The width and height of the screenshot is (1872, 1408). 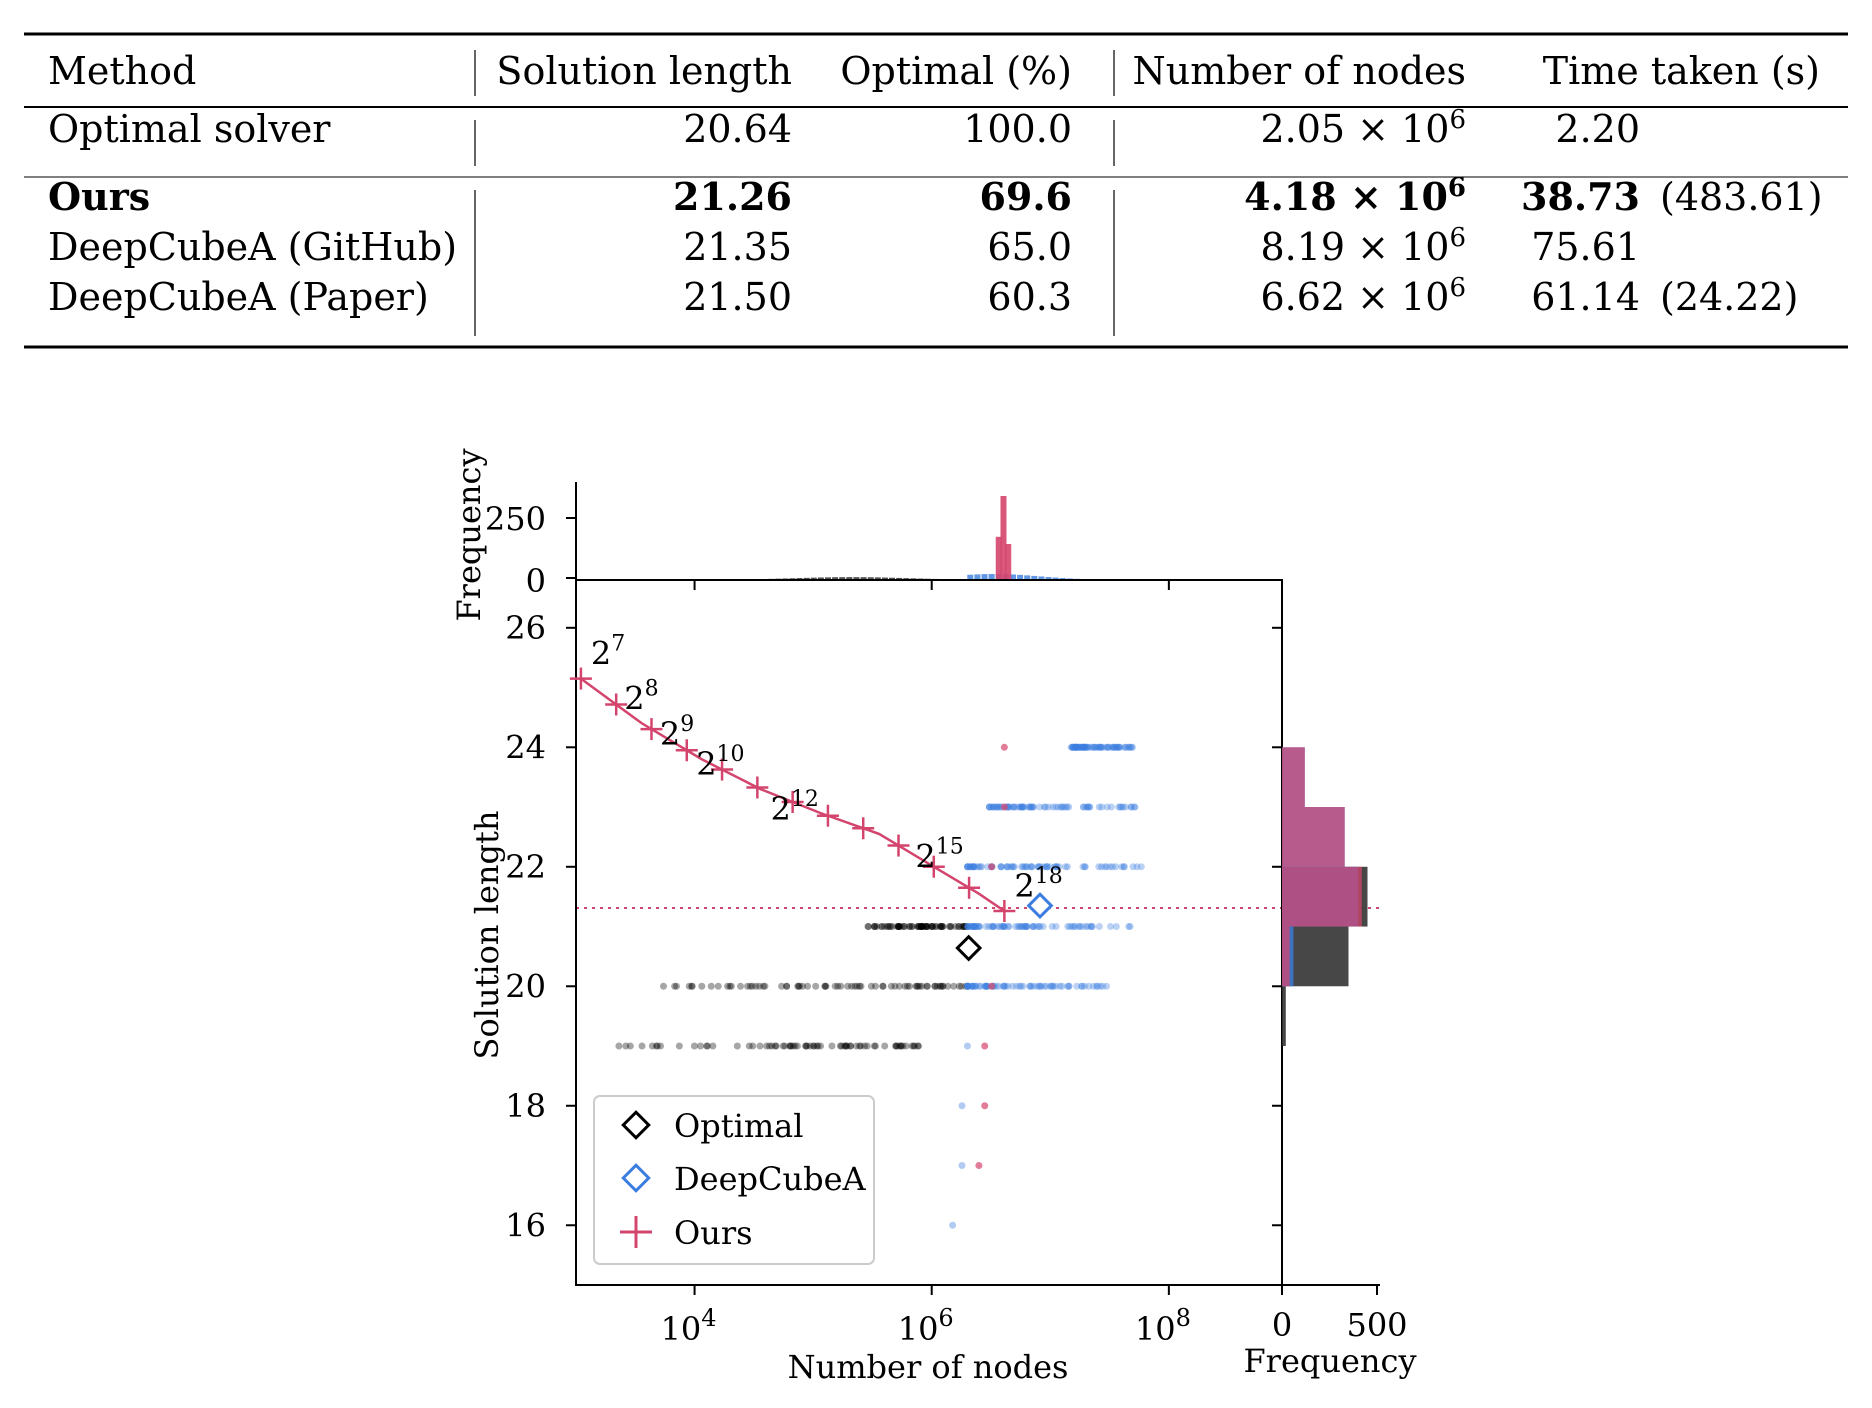 I want to click on legend-optimal-label: Optimal, so click(x=738, y=1126).